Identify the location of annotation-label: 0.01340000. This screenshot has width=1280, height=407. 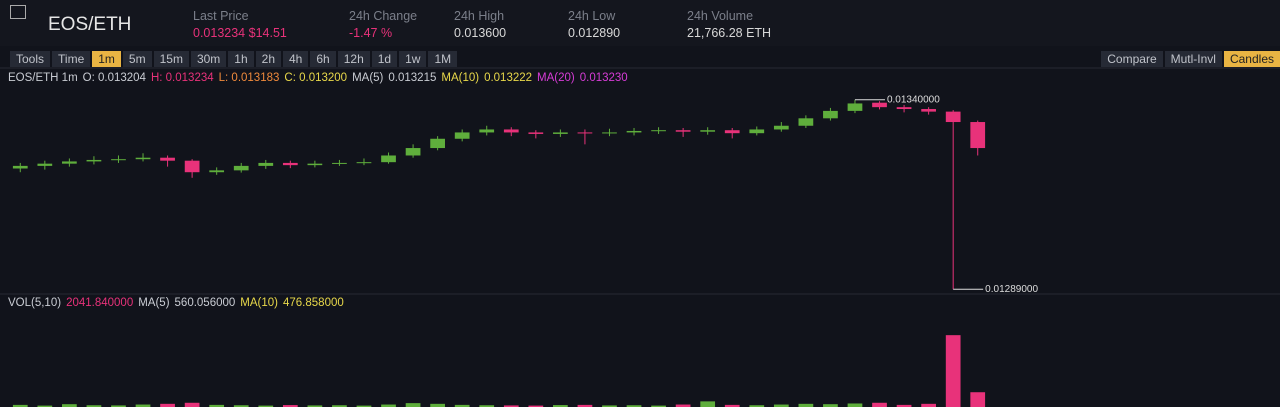
(913, 99).